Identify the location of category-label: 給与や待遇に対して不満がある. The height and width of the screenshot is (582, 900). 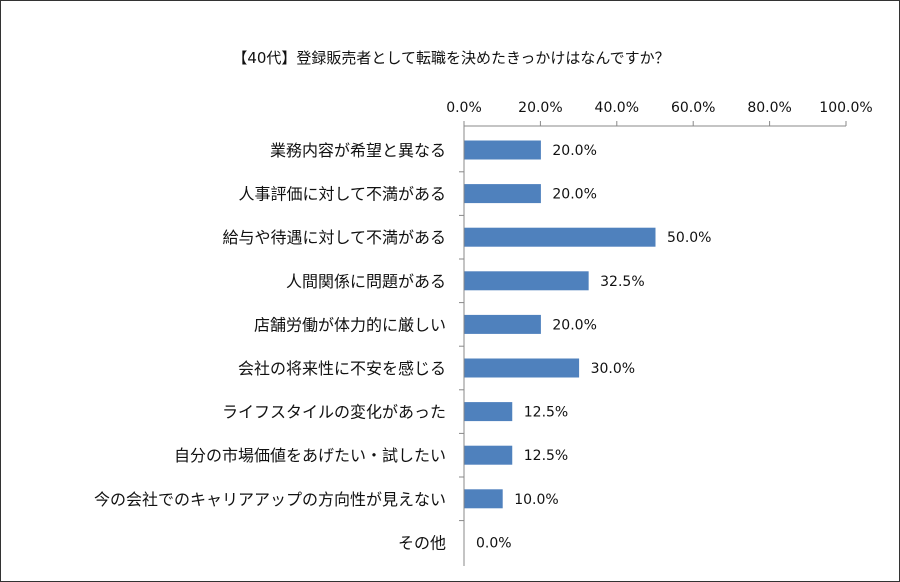
(334, 237).